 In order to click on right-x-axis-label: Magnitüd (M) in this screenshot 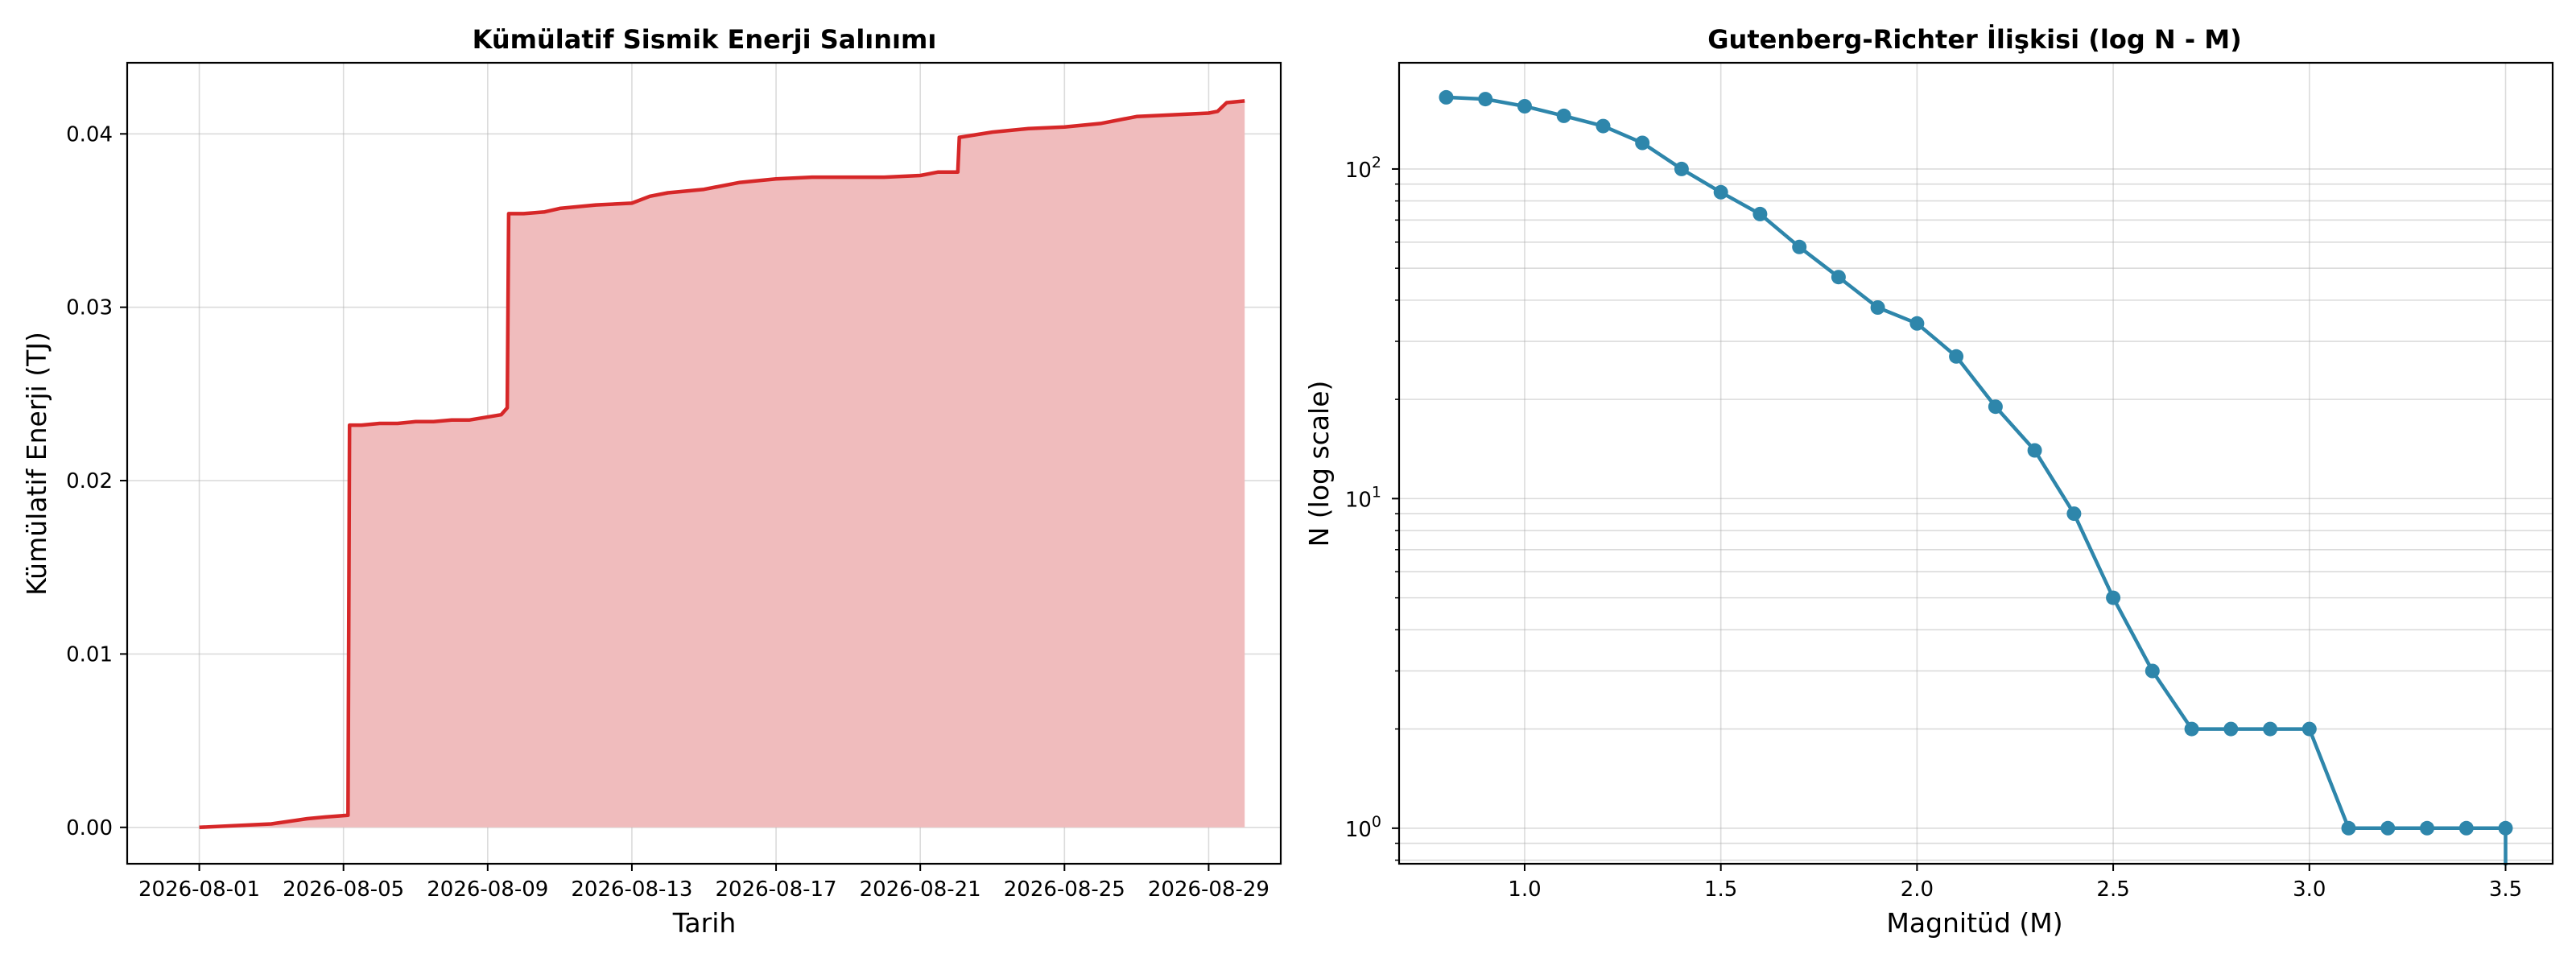, I will do `click(1974, 923)`.